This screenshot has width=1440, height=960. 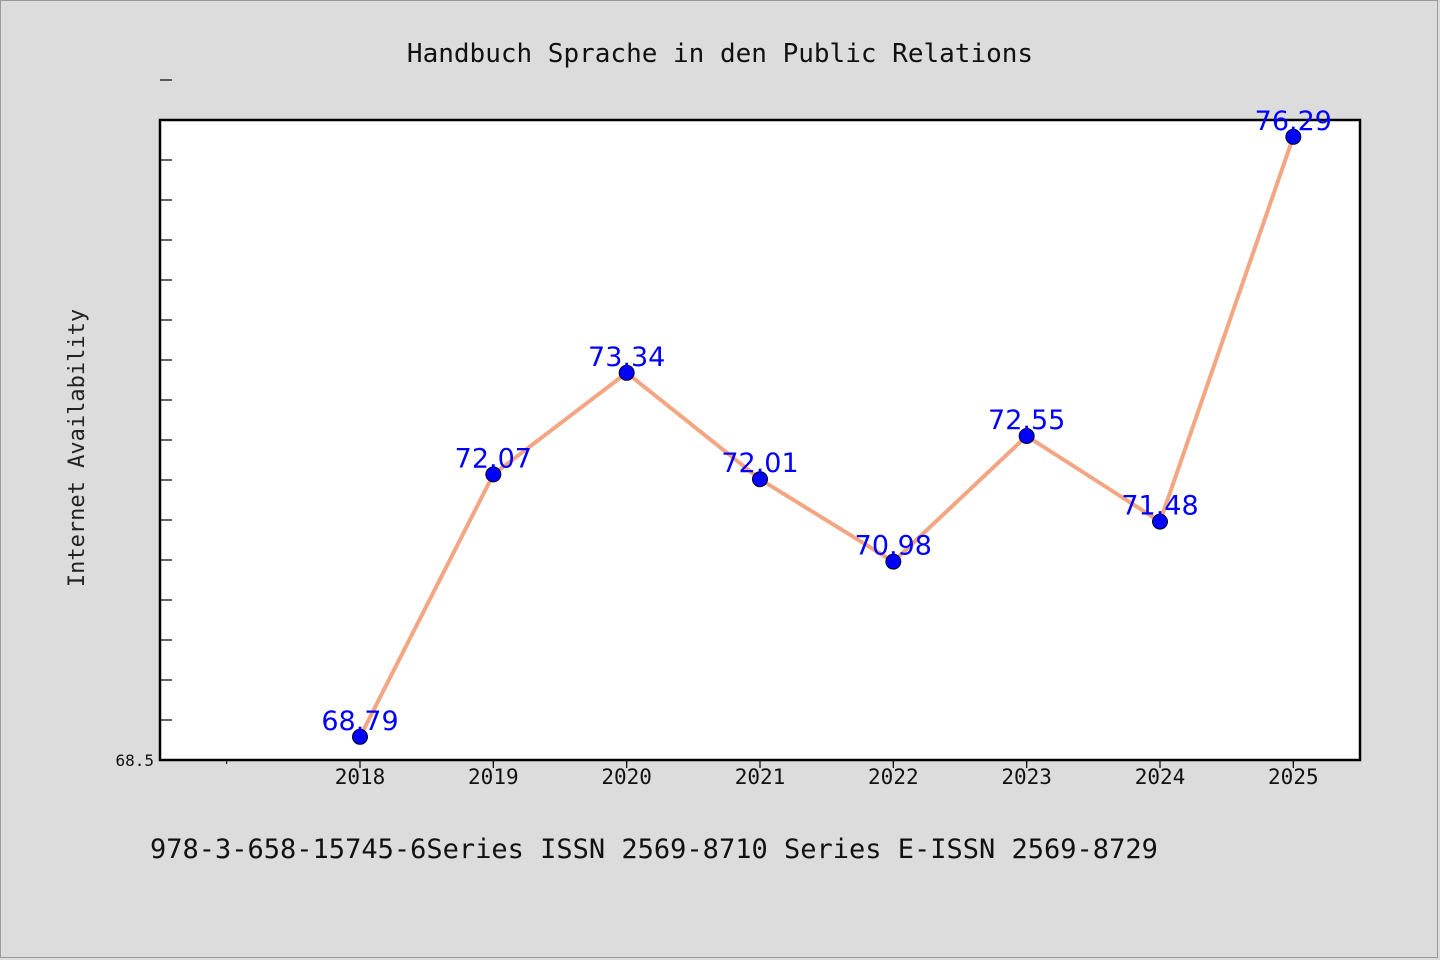 I want to click on x-tick-label: 2018, so click(x=360, y=777).